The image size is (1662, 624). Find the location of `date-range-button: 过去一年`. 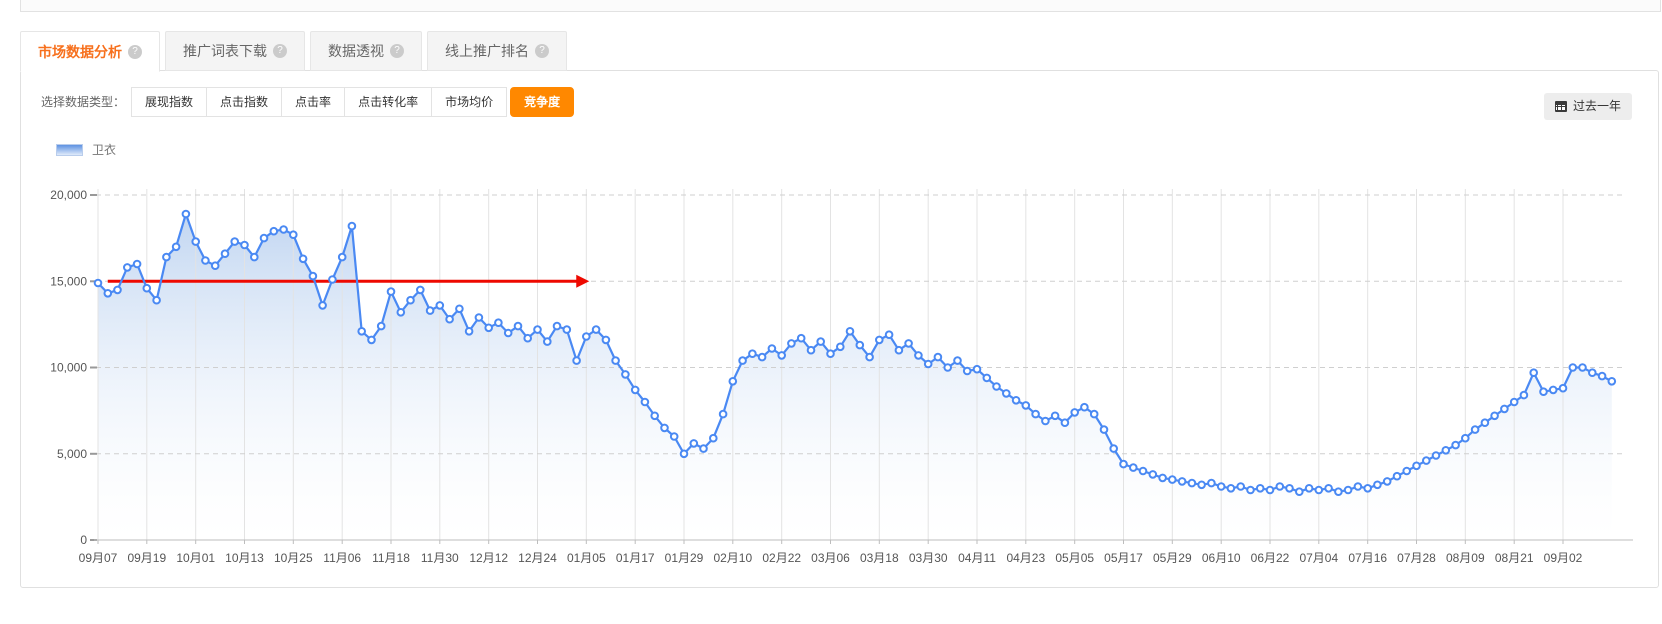

date-range-button: 过去一年 is located at coordinates (1587, 106).